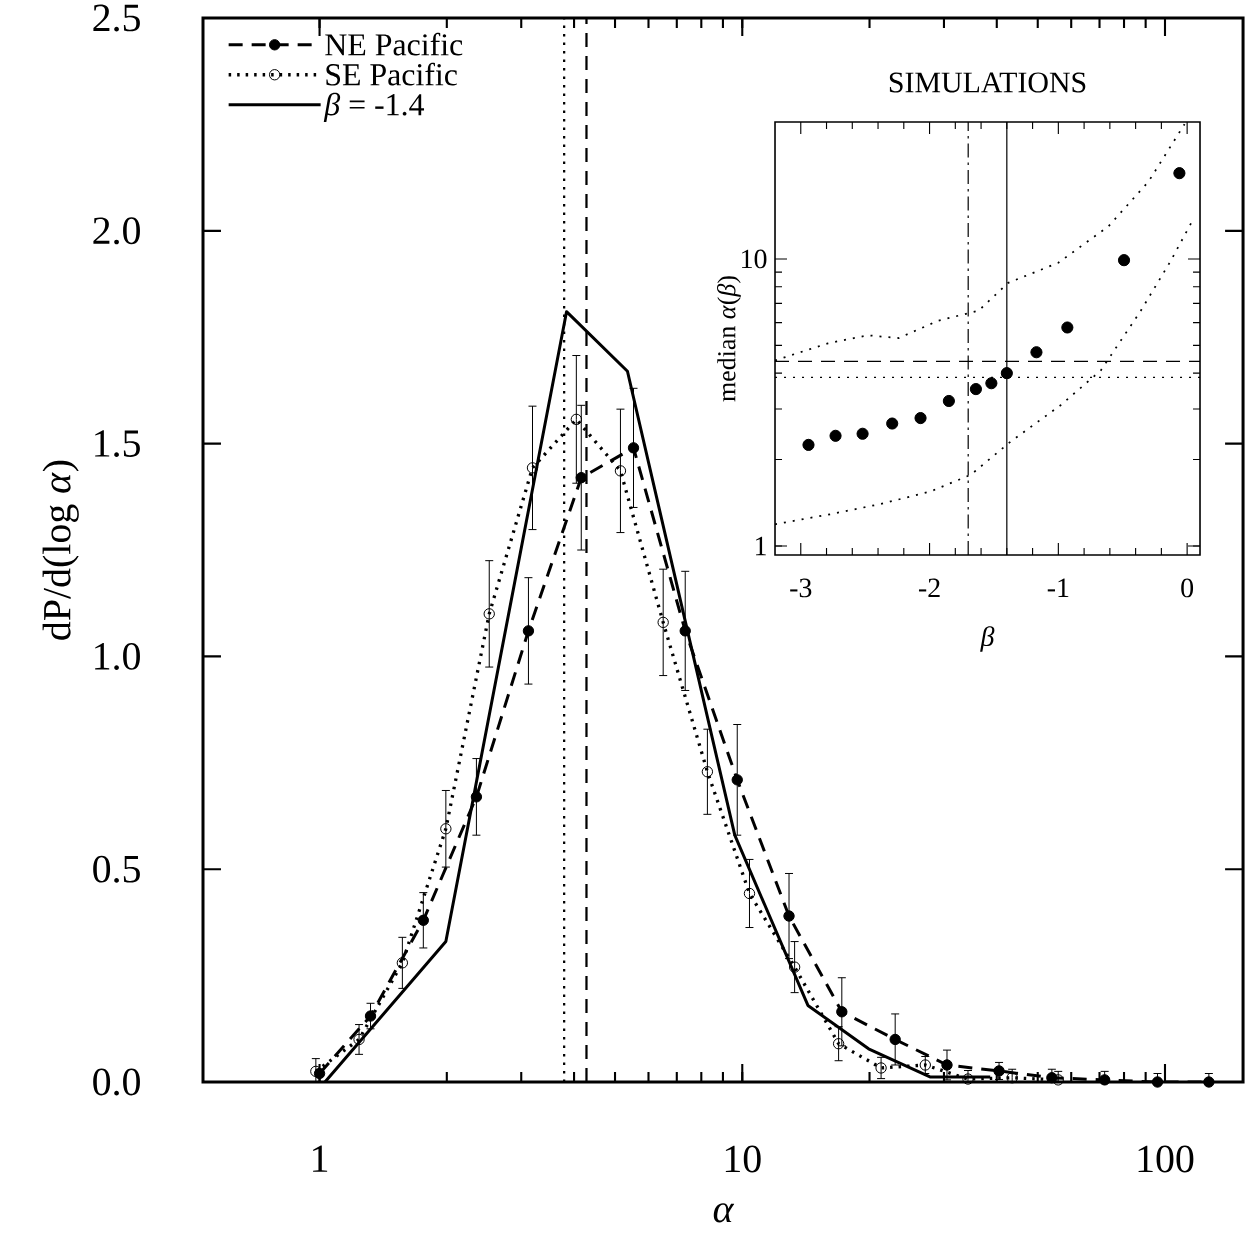  What do you see at coordinates (60, 550) in the screenshot?
I see `y-axis-title: dP/d(log α)` at bounding box center [60, 550].